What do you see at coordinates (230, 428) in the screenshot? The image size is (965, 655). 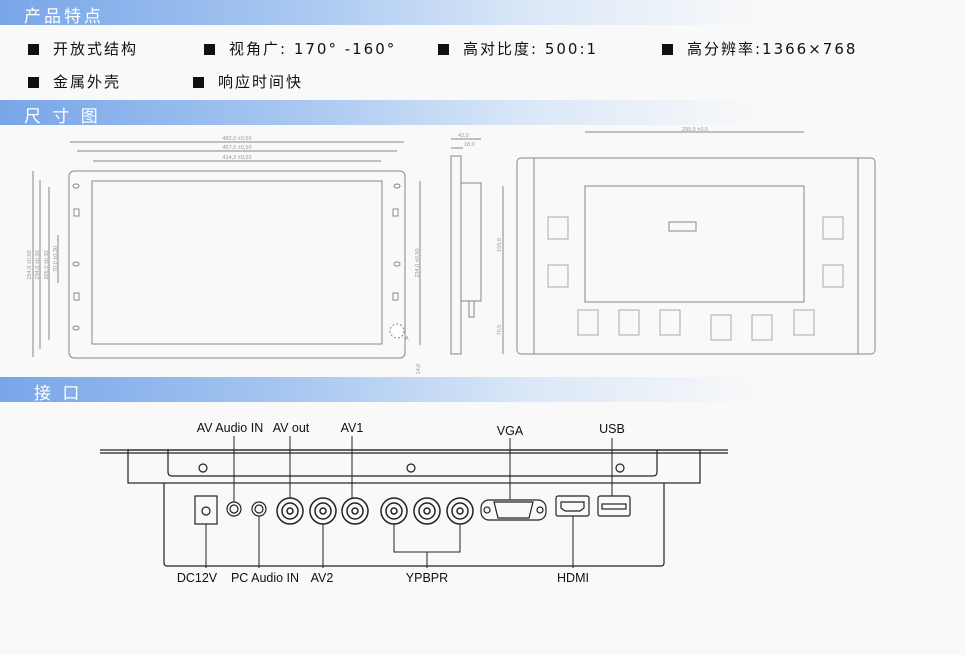 I see `port-label: AV Audio IN` at bounding box center [230, 428].